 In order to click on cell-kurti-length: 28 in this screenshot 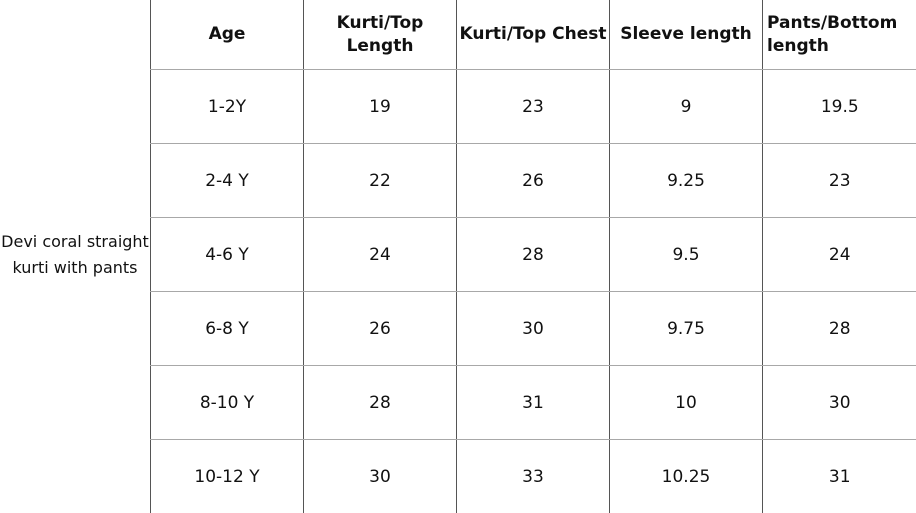, I will do `click(380, 403)`.